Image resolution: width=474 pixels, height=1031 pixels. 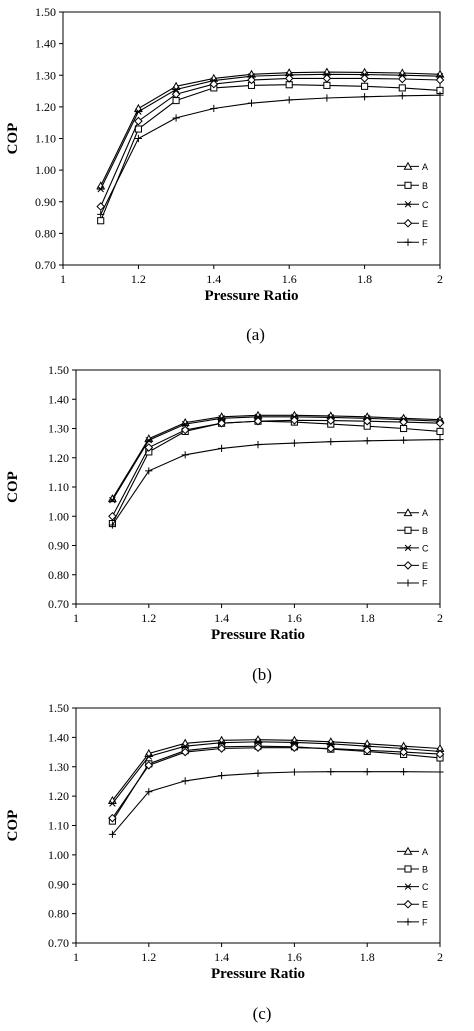 I want to click on x-tick-label: 1.8, so click(x=364, y=279).